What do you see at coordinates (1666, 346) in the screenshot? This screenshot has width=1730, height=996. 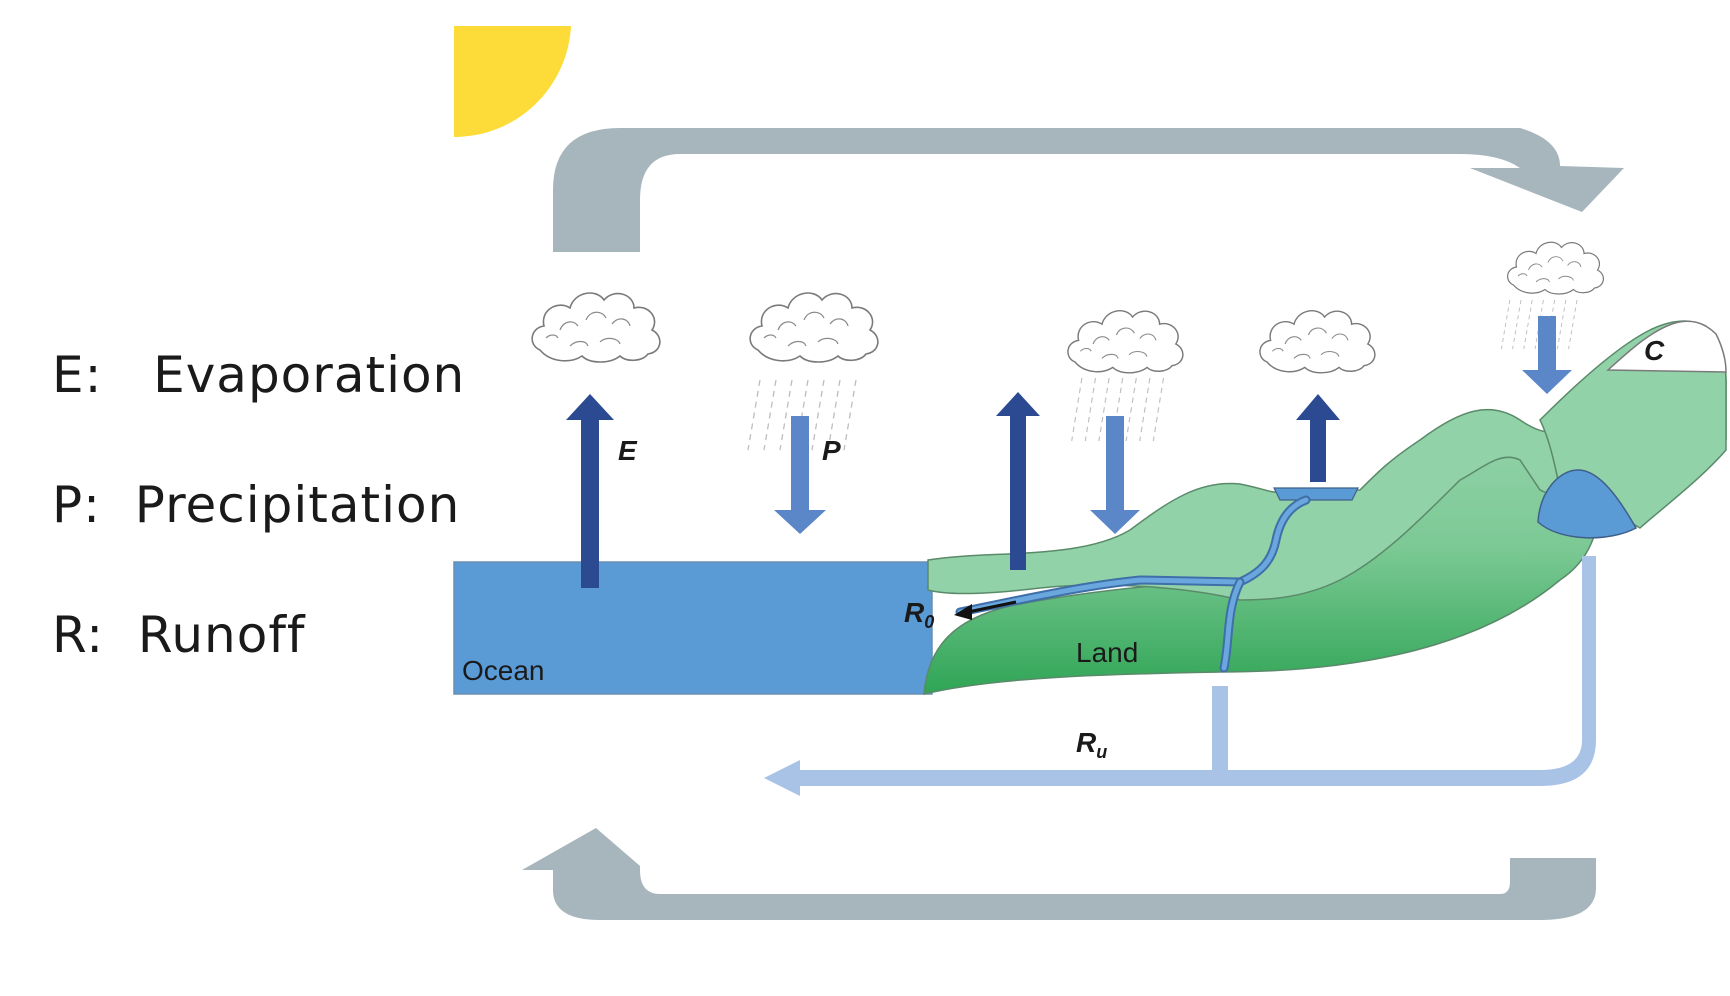 I see `snow-cap` at bounding box center [1666, 346].